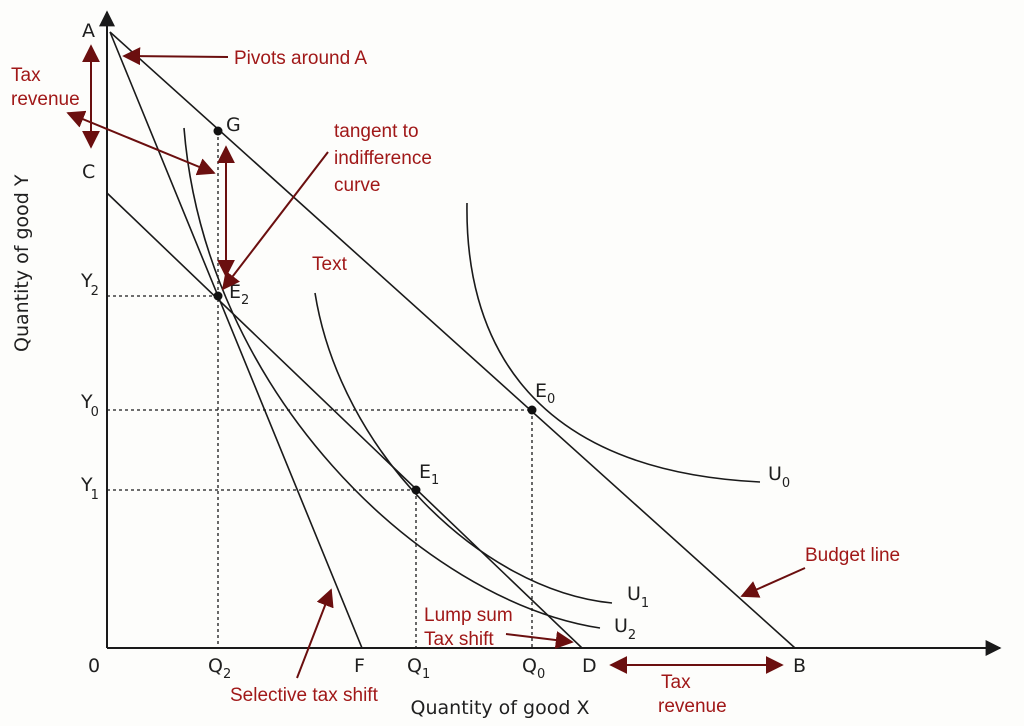  I want to click on label-u0: U0, so click(779, 477).